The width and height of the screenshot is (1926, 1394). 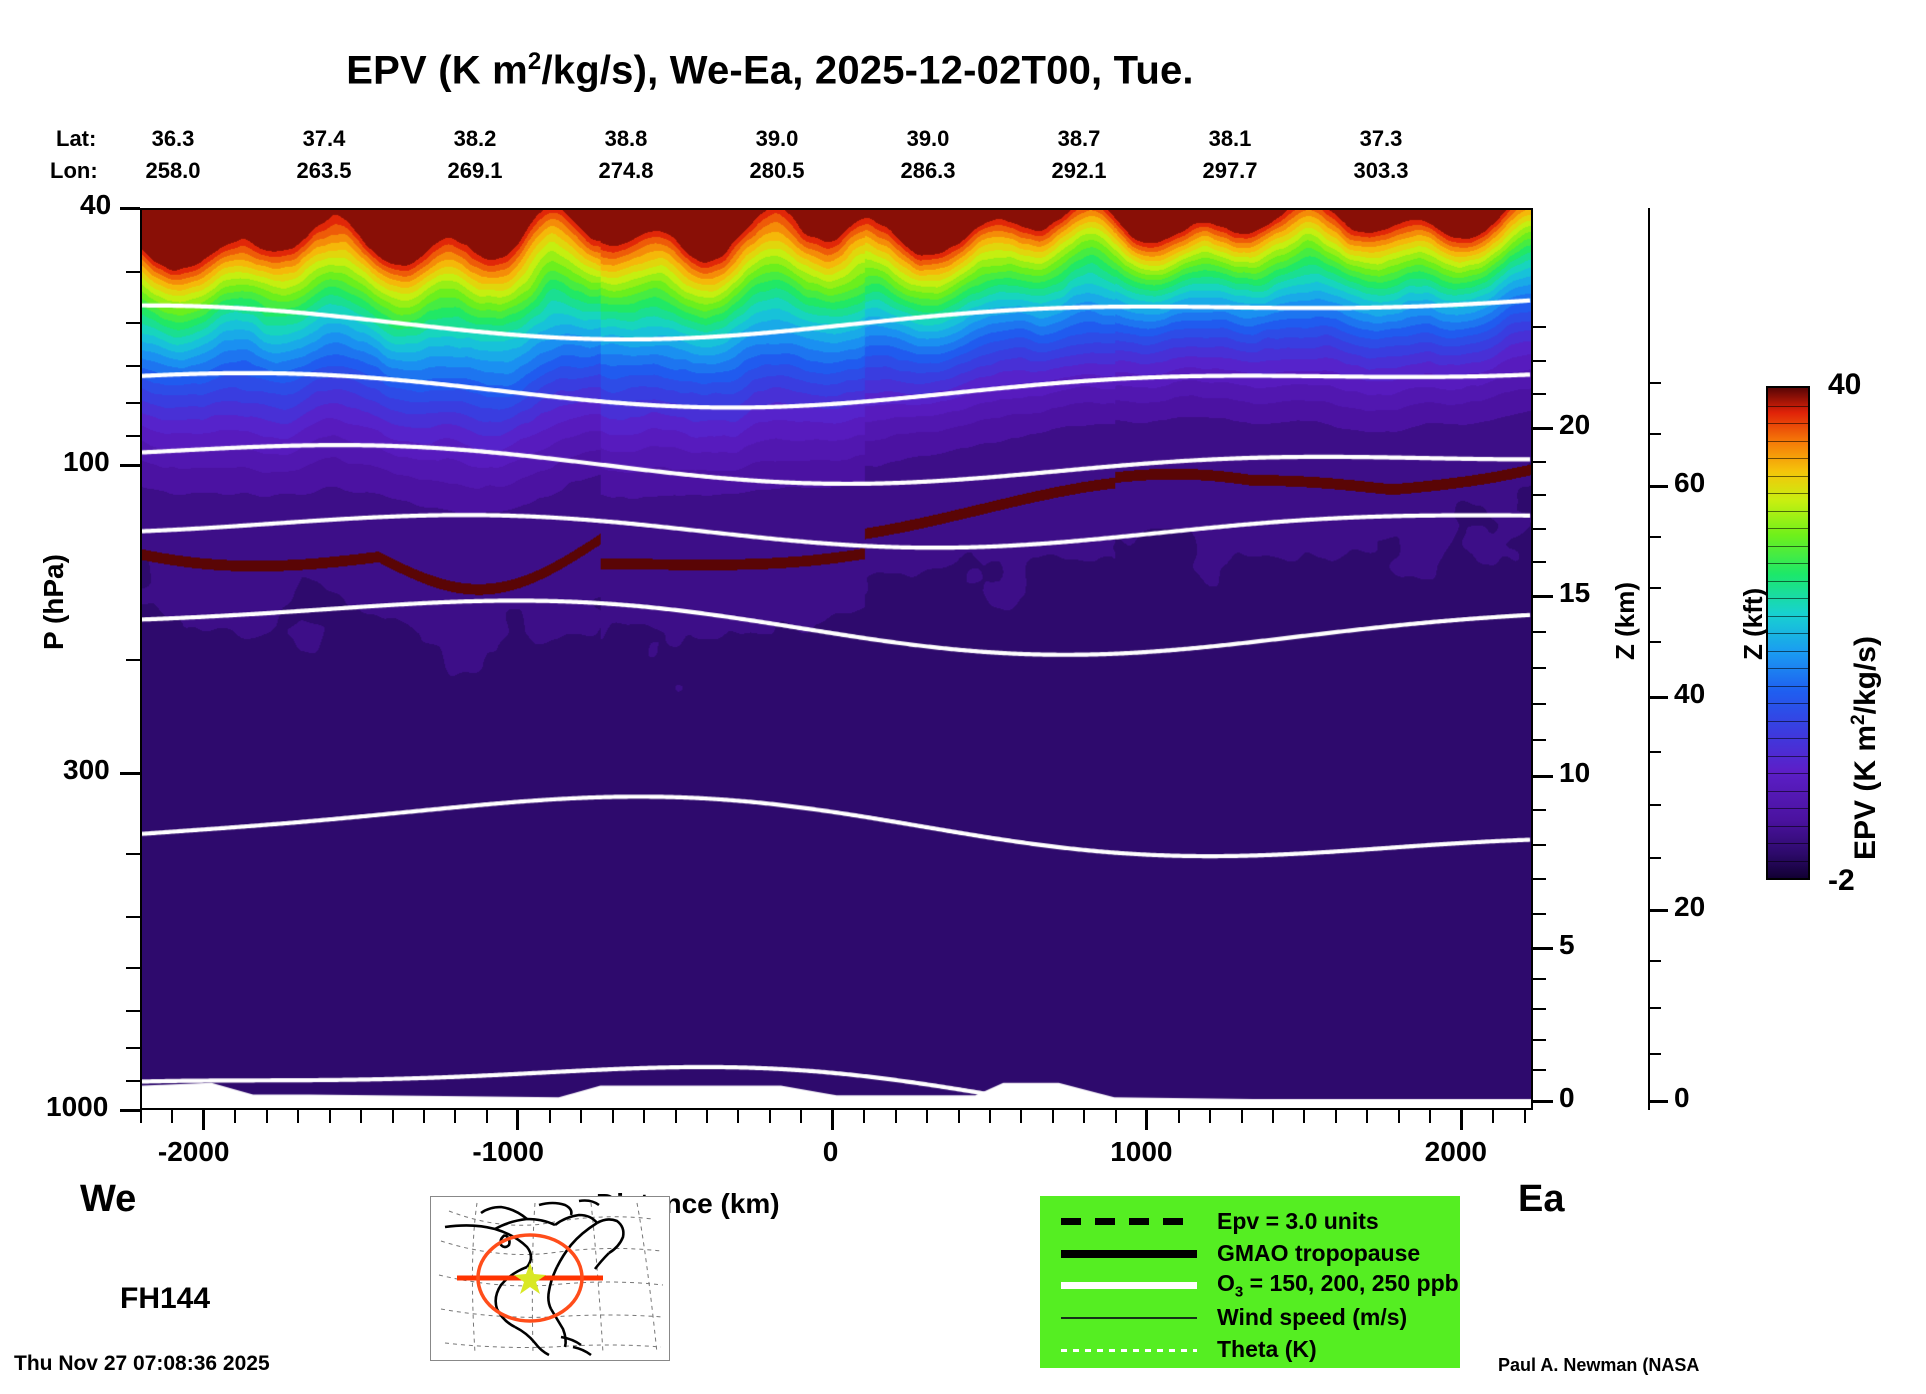 I want to click on legend-label-prefix: O, so click(x=1226, y=1282).